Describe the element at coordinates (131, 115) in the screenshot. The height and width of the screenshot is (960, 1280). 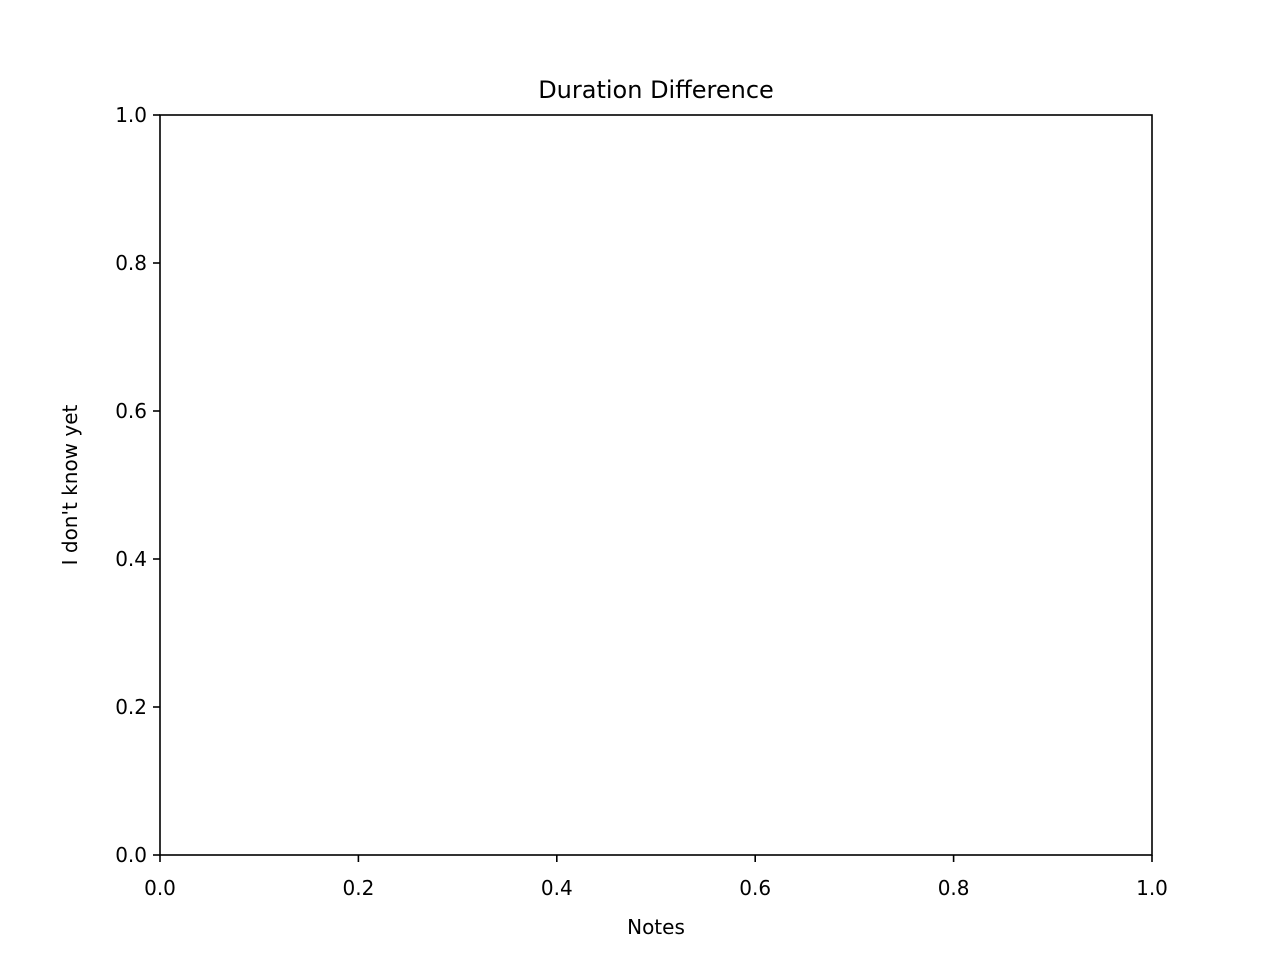
I see `y-tick-label: 1.0` at that location.